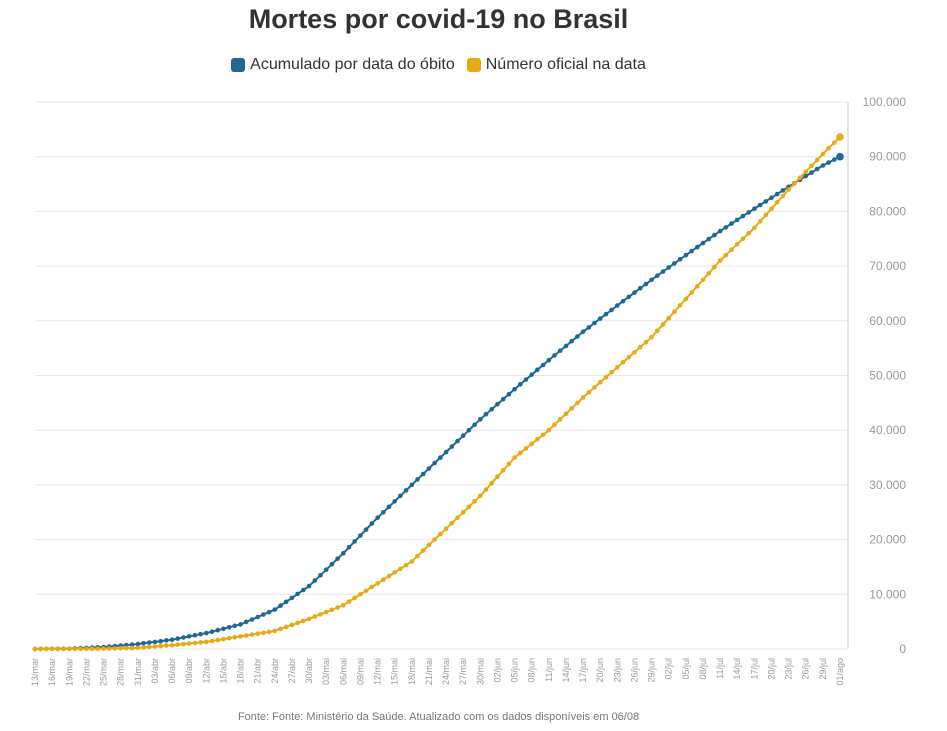 This screenshot has height=731, width=947. What do you see at coordinates (206, 671) in the screenshot?
I see `x-tick-label: 12/abr` at bounding box center [206, 671].